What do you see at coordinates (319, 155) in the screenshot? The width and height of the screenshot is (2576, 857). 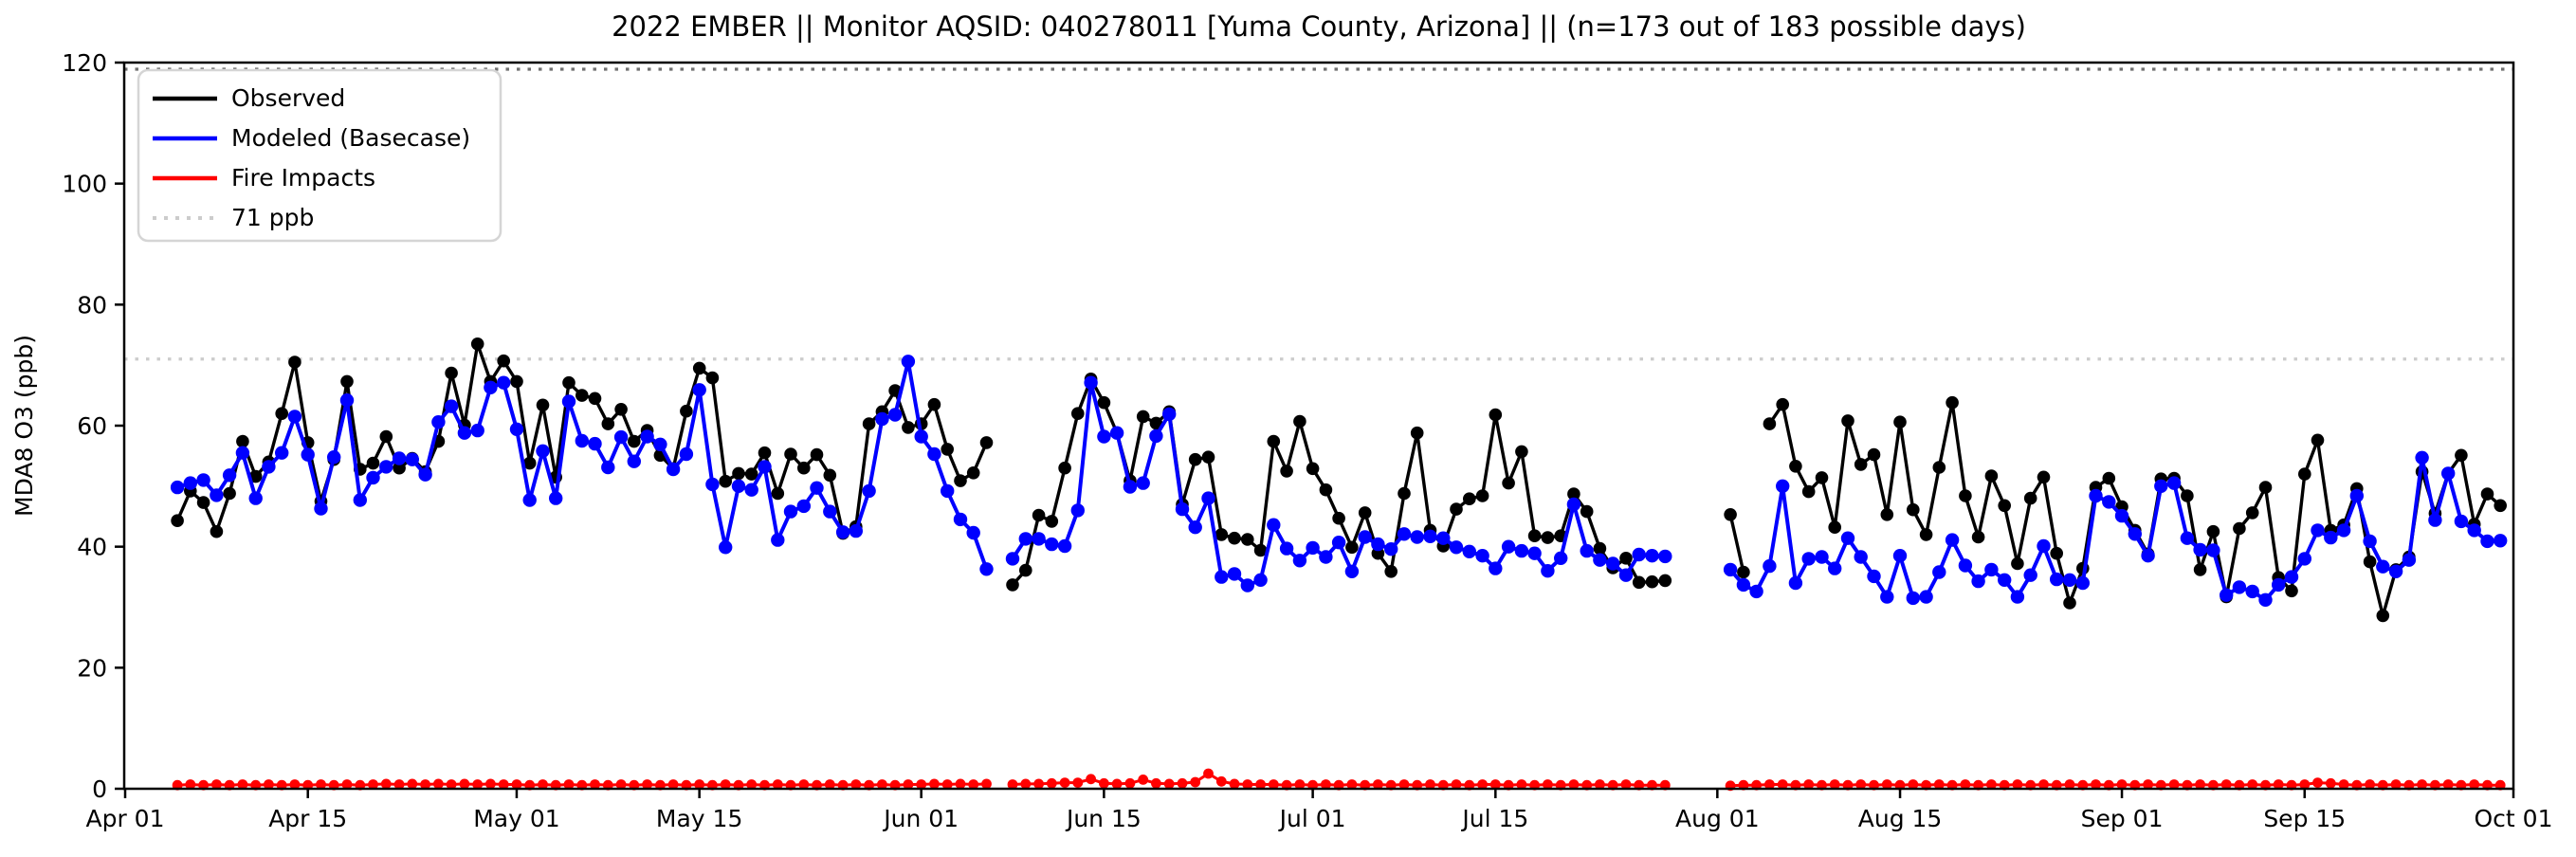 I see `legend-box` at bounding box center [319, 155].